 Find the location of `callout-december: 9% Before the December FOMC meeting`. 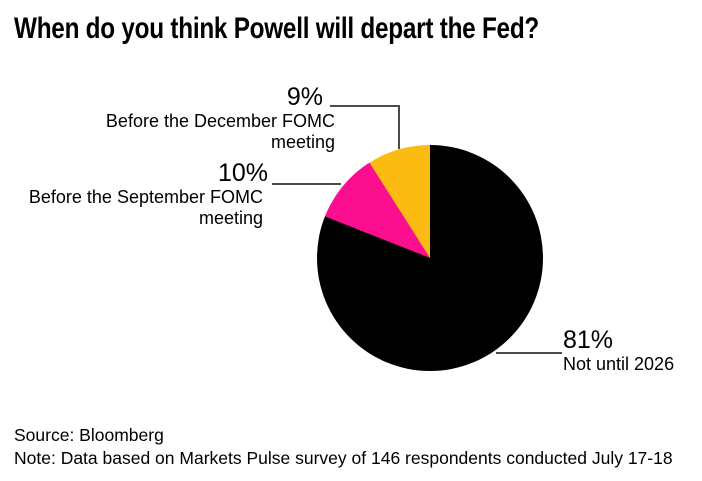

callout-december: 9% Before the December FOMC meeting is located at coordinates (205, 118).